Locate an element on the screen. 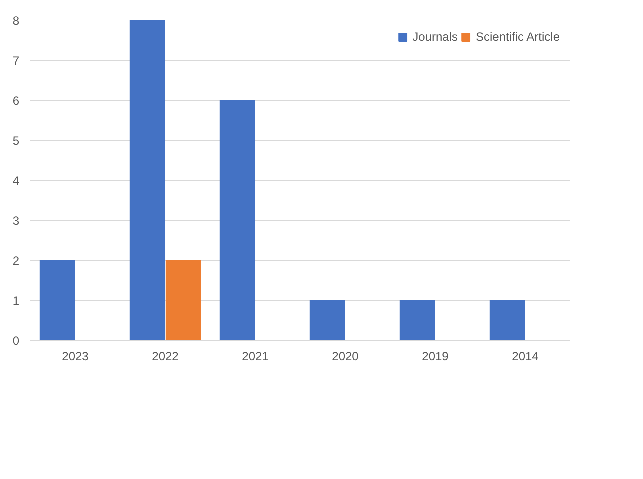 This screenshot has width=643, height=479. x-tick-label: 2019 is located at coordinates (436, 357).